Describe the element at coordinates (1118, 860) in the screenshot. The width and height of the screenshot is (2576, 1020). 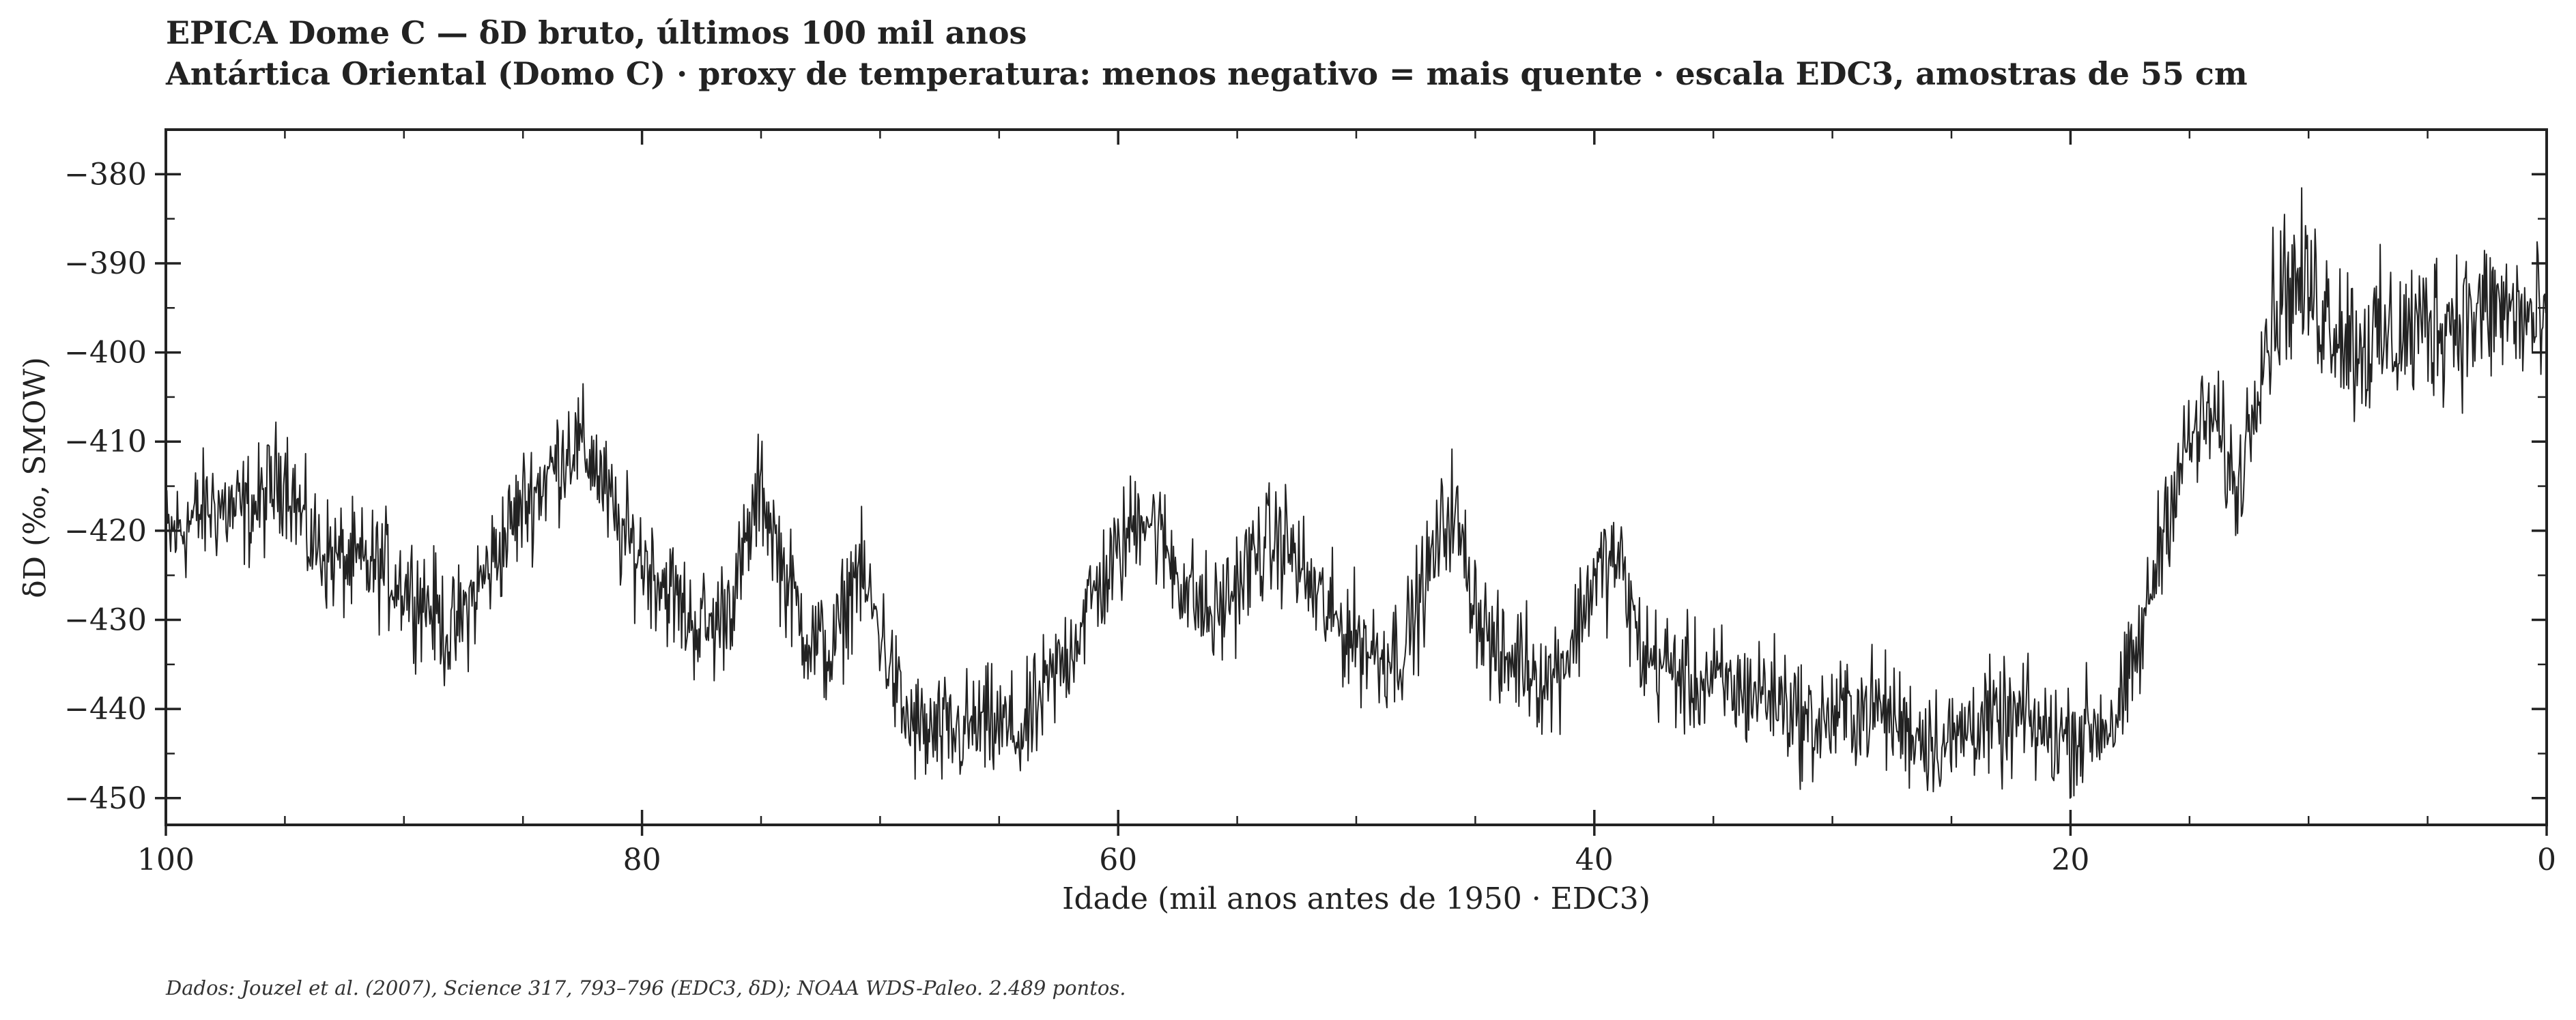
I see `x-tick-label: 60` at that location.